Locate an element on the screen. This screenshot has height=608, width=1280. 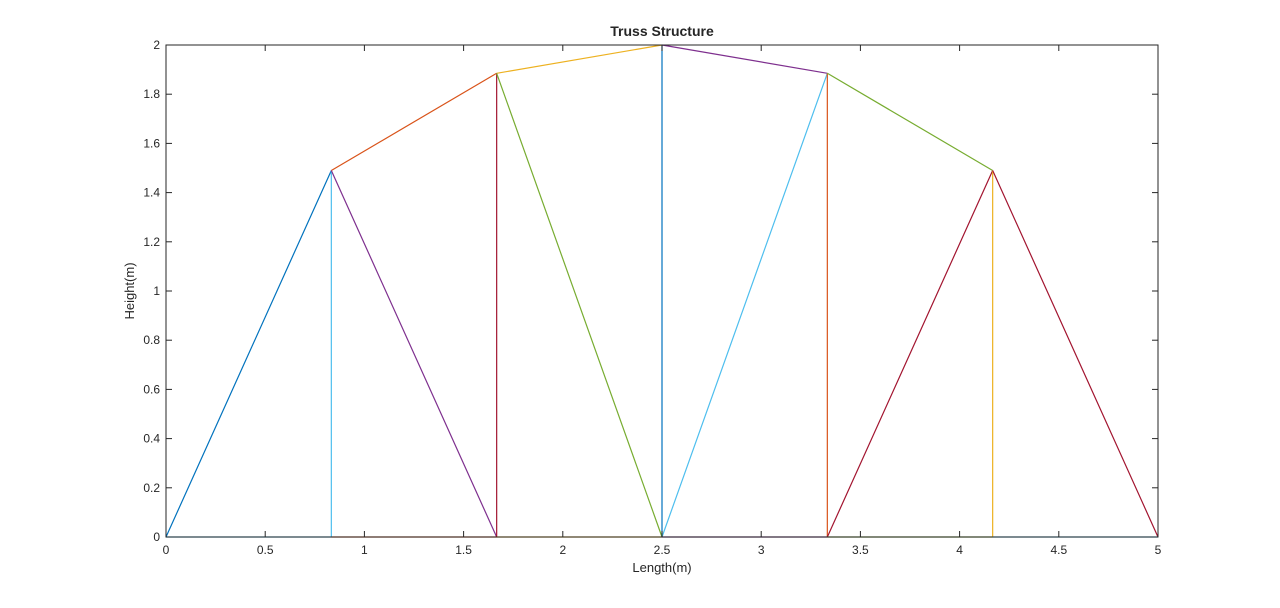
x-tick-label: 5 is located at coordinates (1158, 550).